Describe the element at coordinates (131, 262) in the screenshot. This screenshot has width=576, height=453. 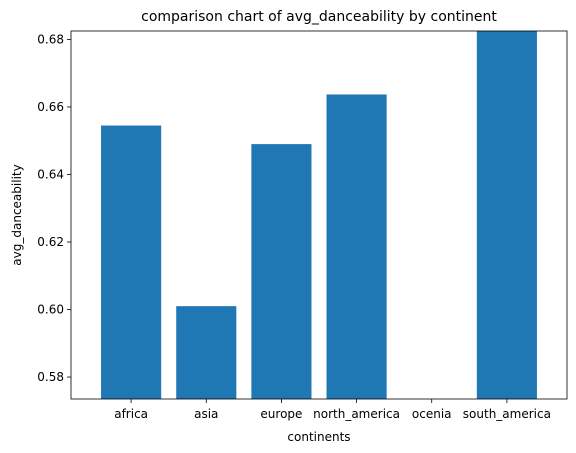
I see `bar-africa` at that location.